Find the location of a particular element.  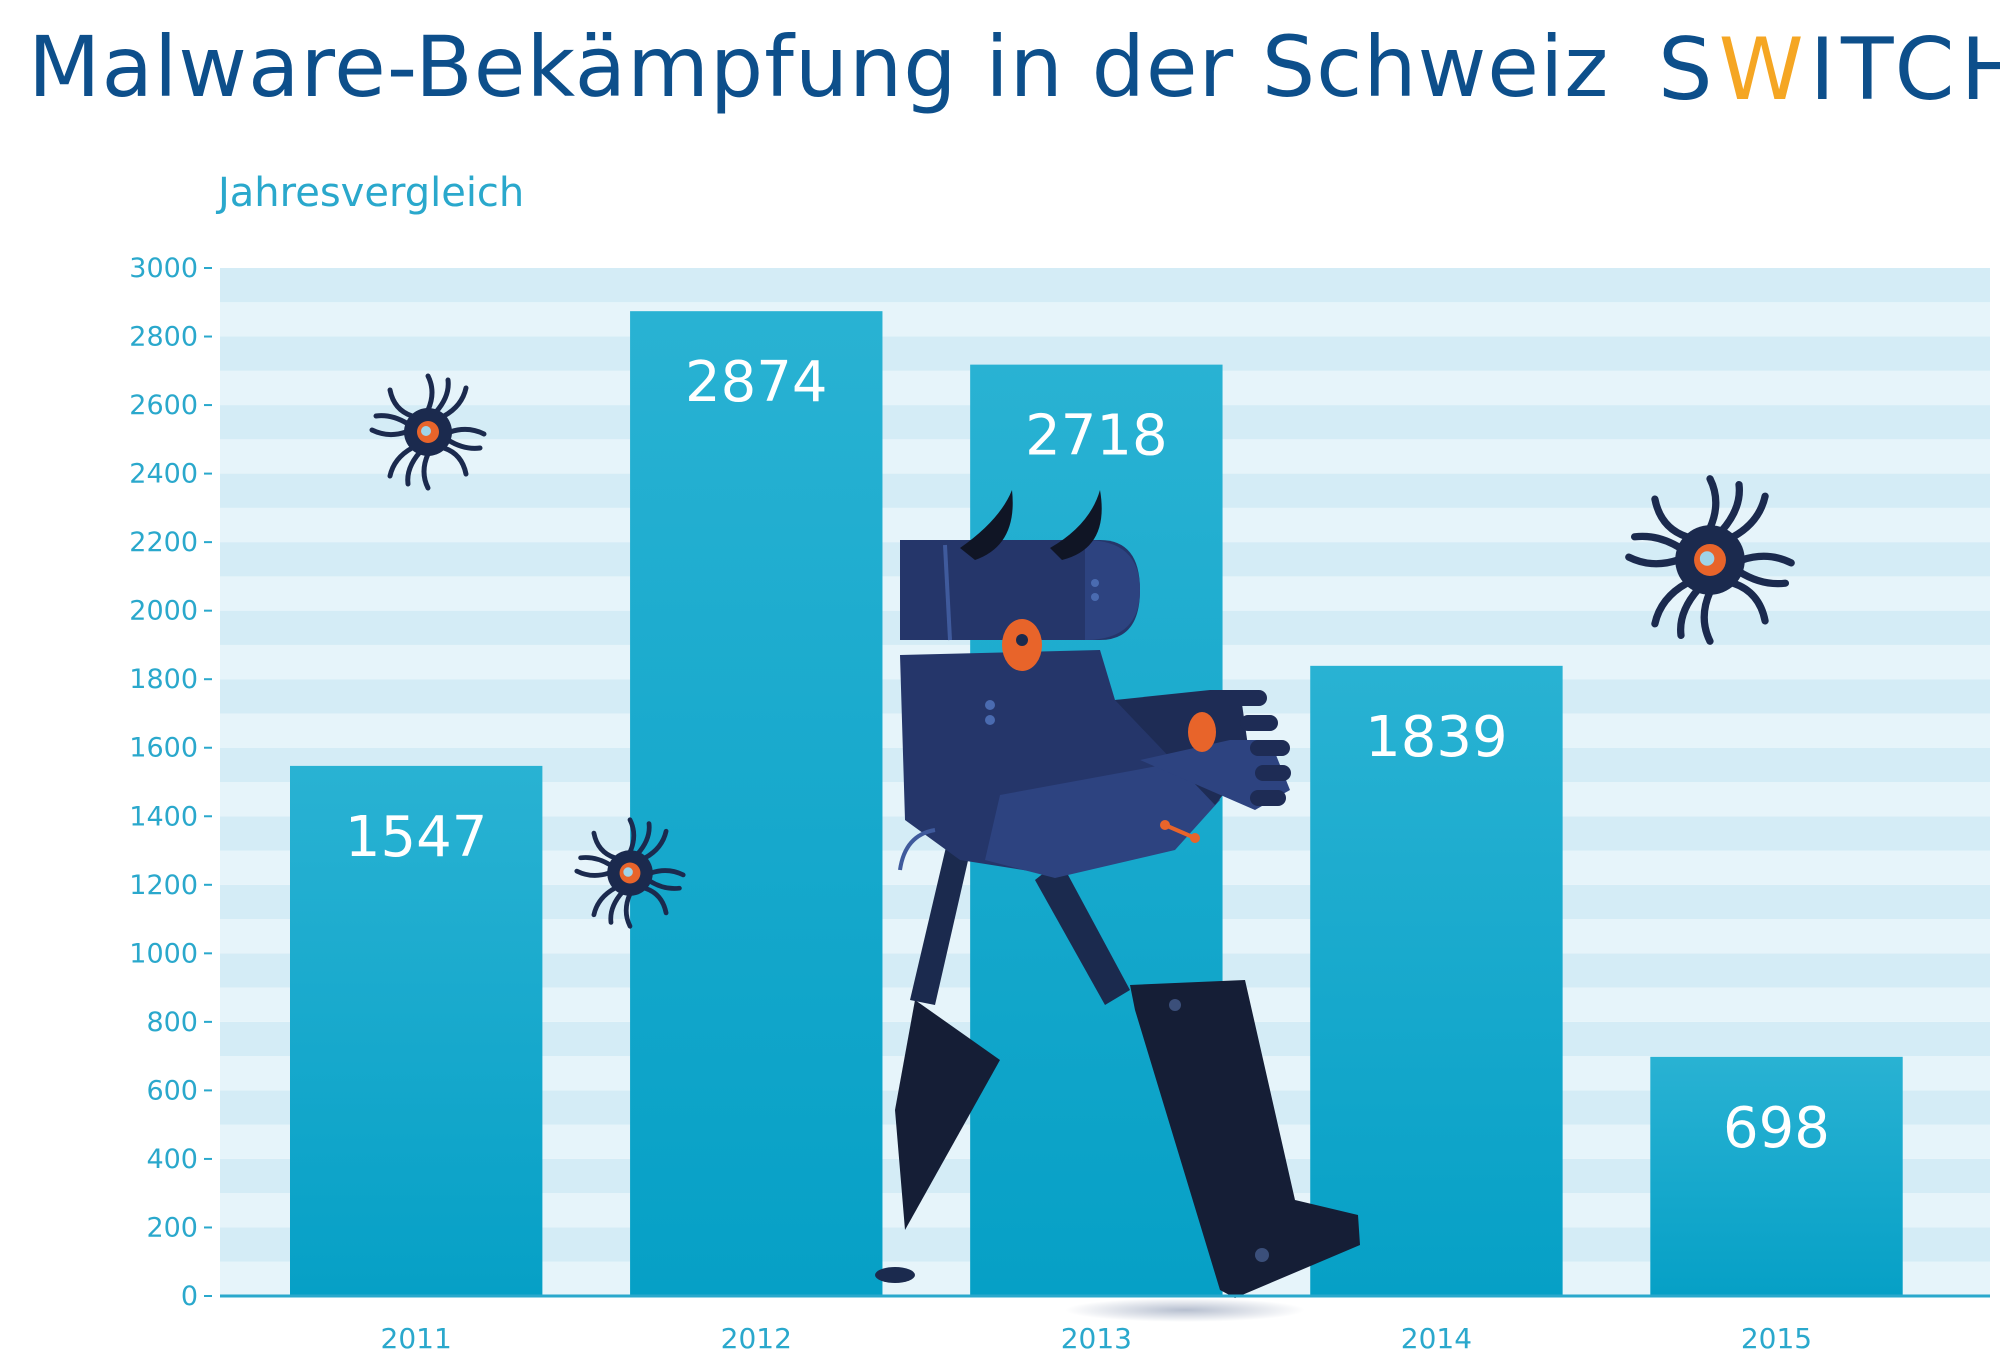

x-tick-label-2011: 2011 is located at coordinates (416, 1338).